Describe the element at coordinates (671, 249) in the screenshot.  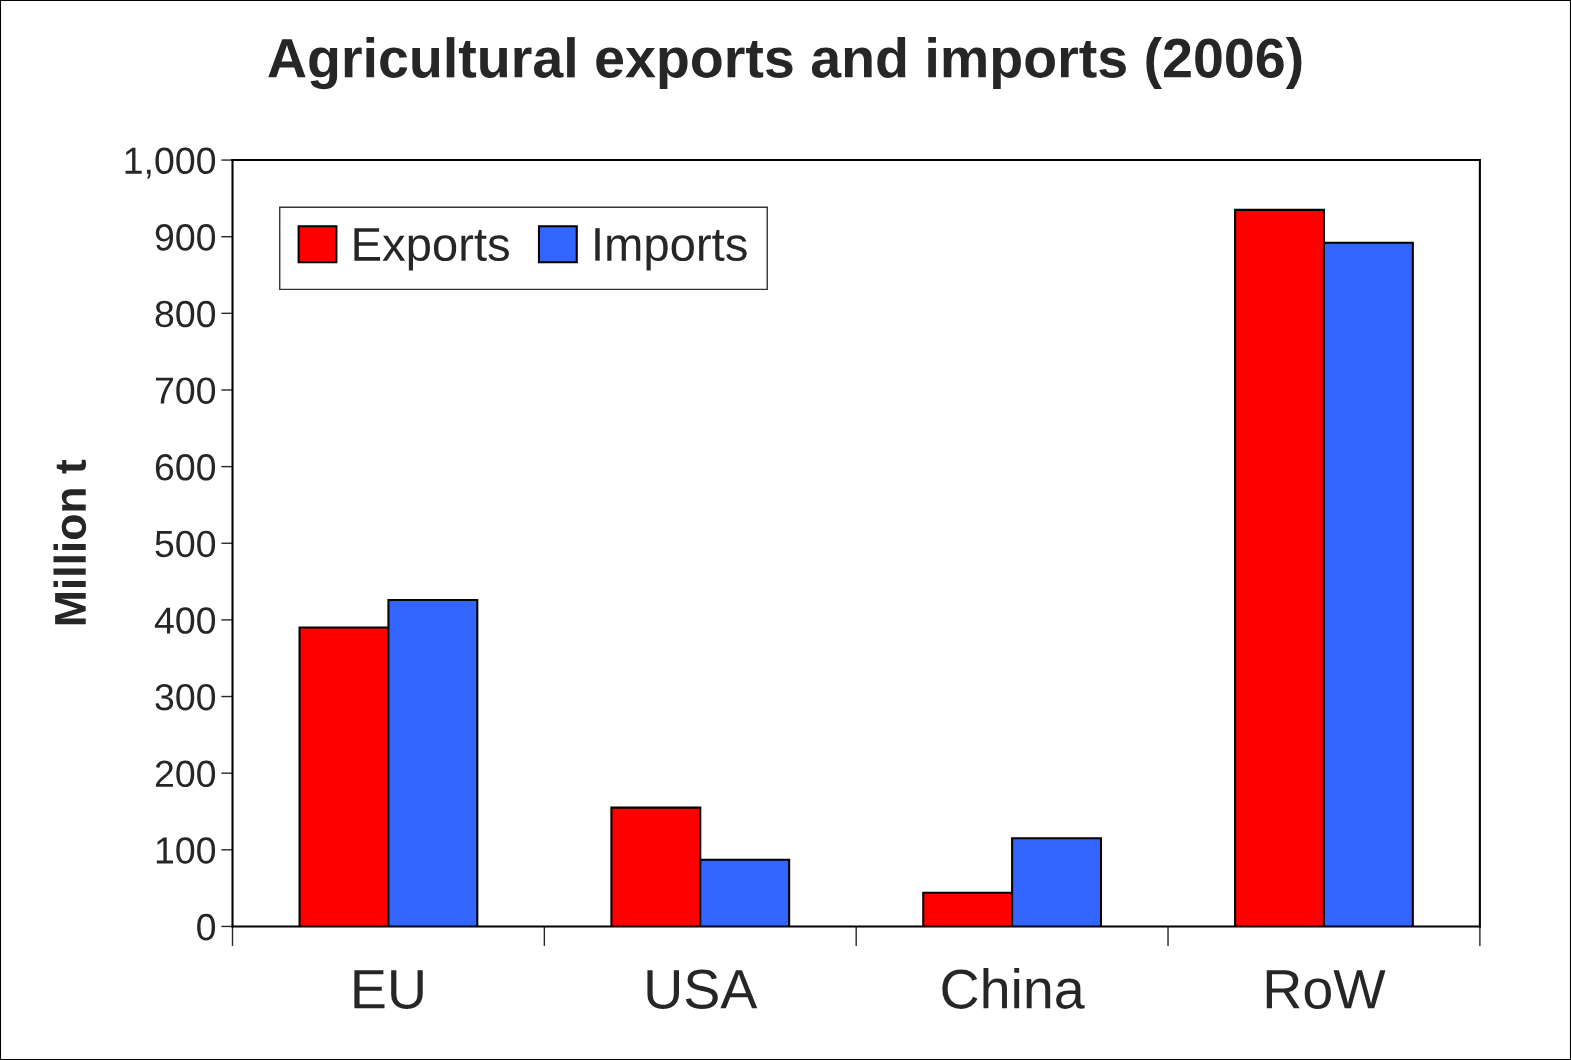
I see `legend-label: Imports` at that location.